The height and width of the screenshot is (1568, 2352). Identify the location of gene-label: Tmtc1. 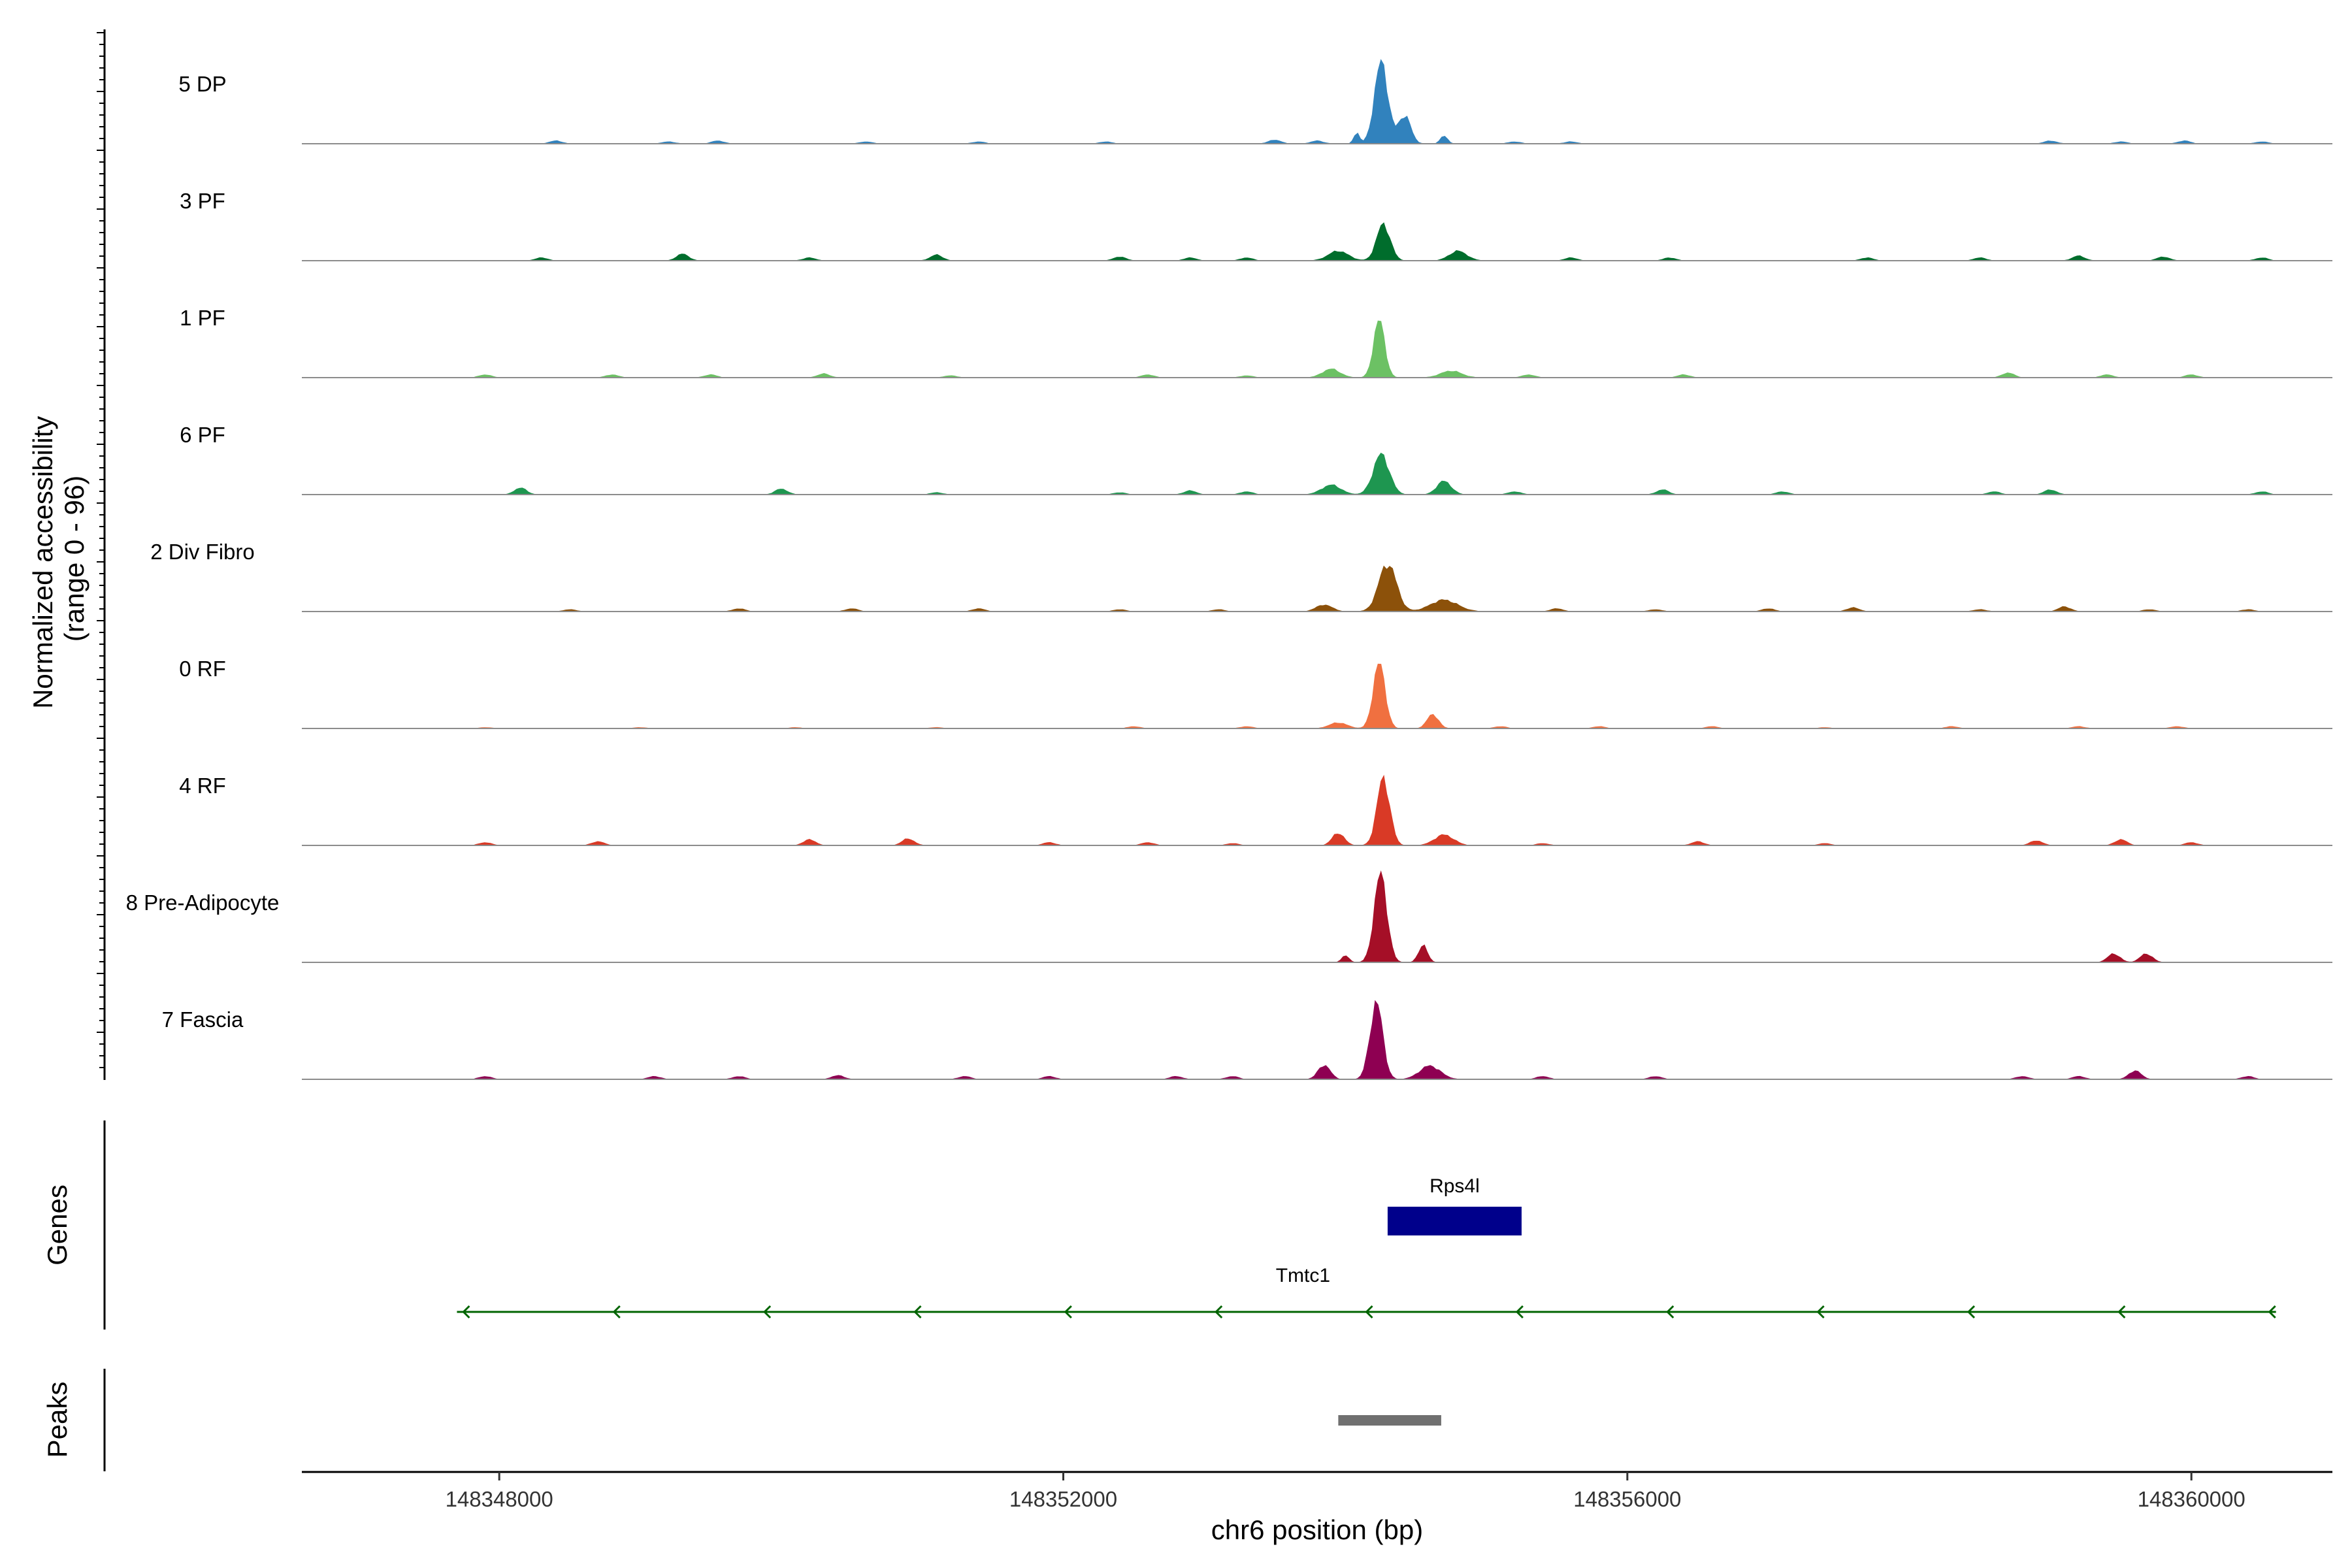
(1303, 1275).